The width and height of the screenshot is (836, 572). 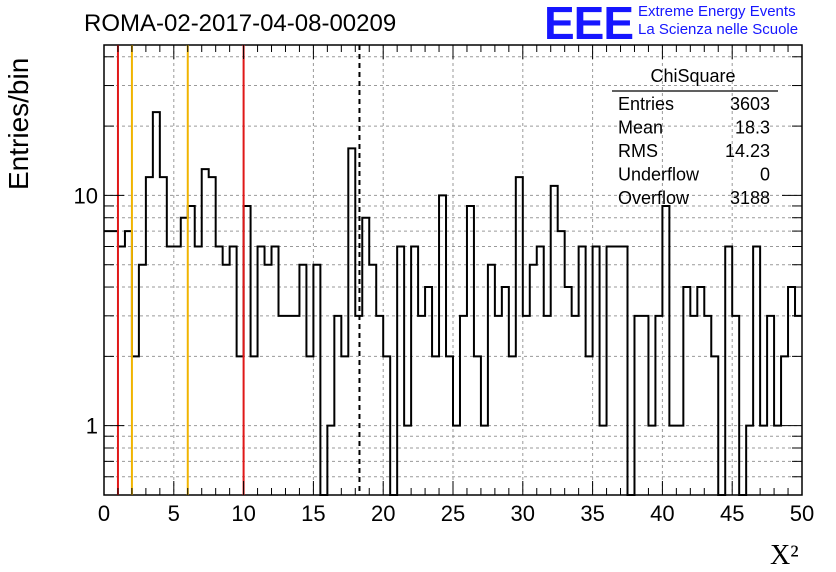 What do you see at coordinates (765, 175) in the screenshot?
I see `stats-row-value: 0` at bounding box center [765, 175].